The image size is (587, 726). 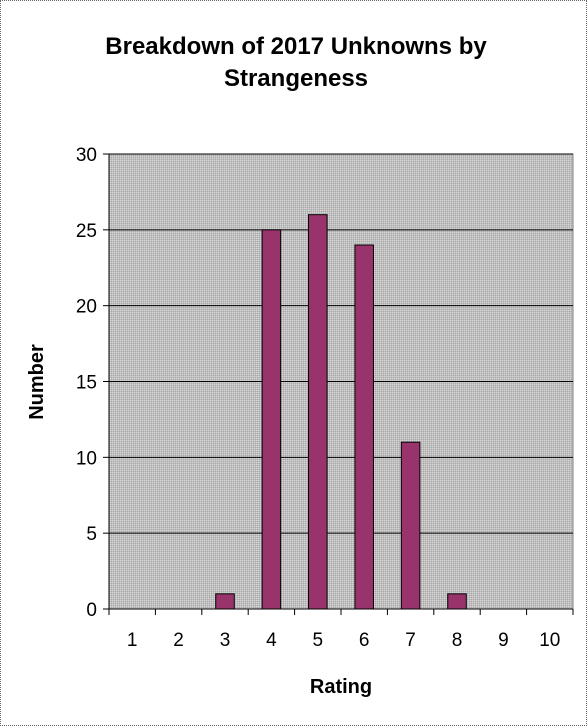 What do you see at coordinates (86, 383) in the screenshot?
I see `y-tick-label: 15` at bounding box center [86, 383].